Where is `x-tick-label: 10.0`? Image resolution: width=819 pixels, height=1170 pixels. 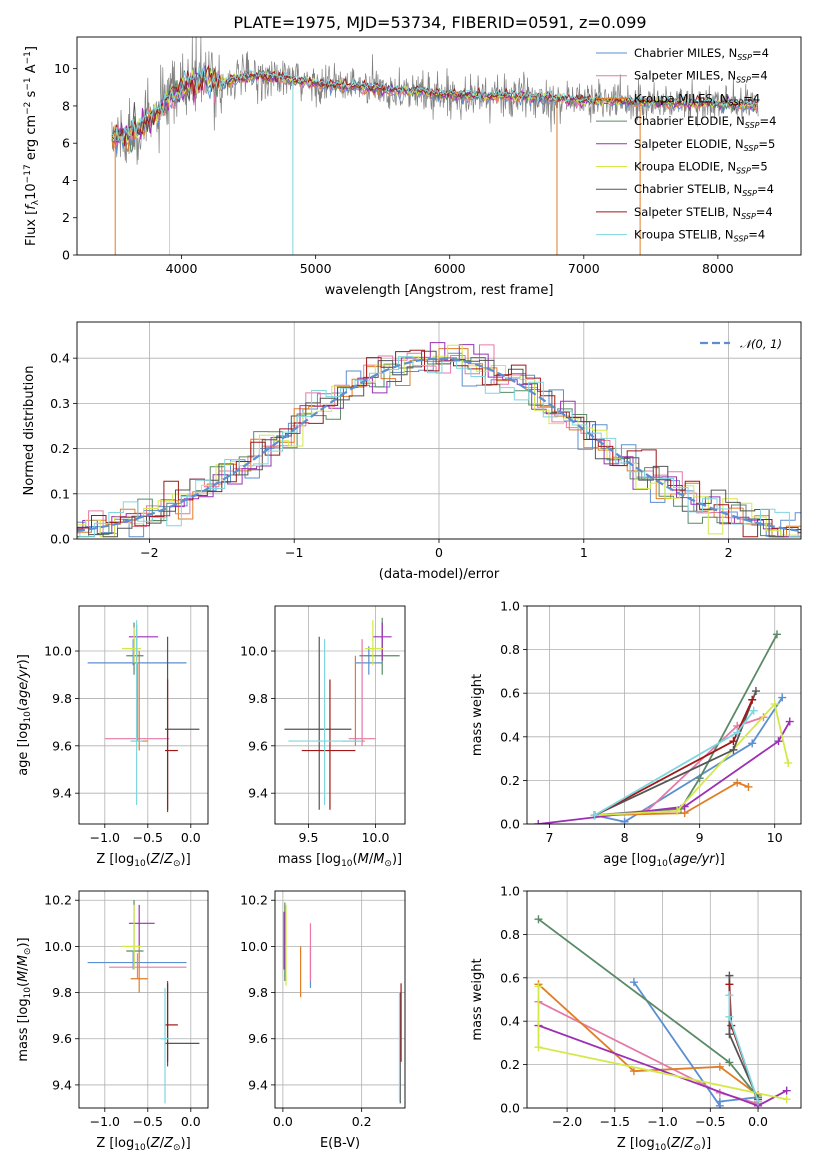
x-tick-label: 10.0 is located at coordinates (376, 837).